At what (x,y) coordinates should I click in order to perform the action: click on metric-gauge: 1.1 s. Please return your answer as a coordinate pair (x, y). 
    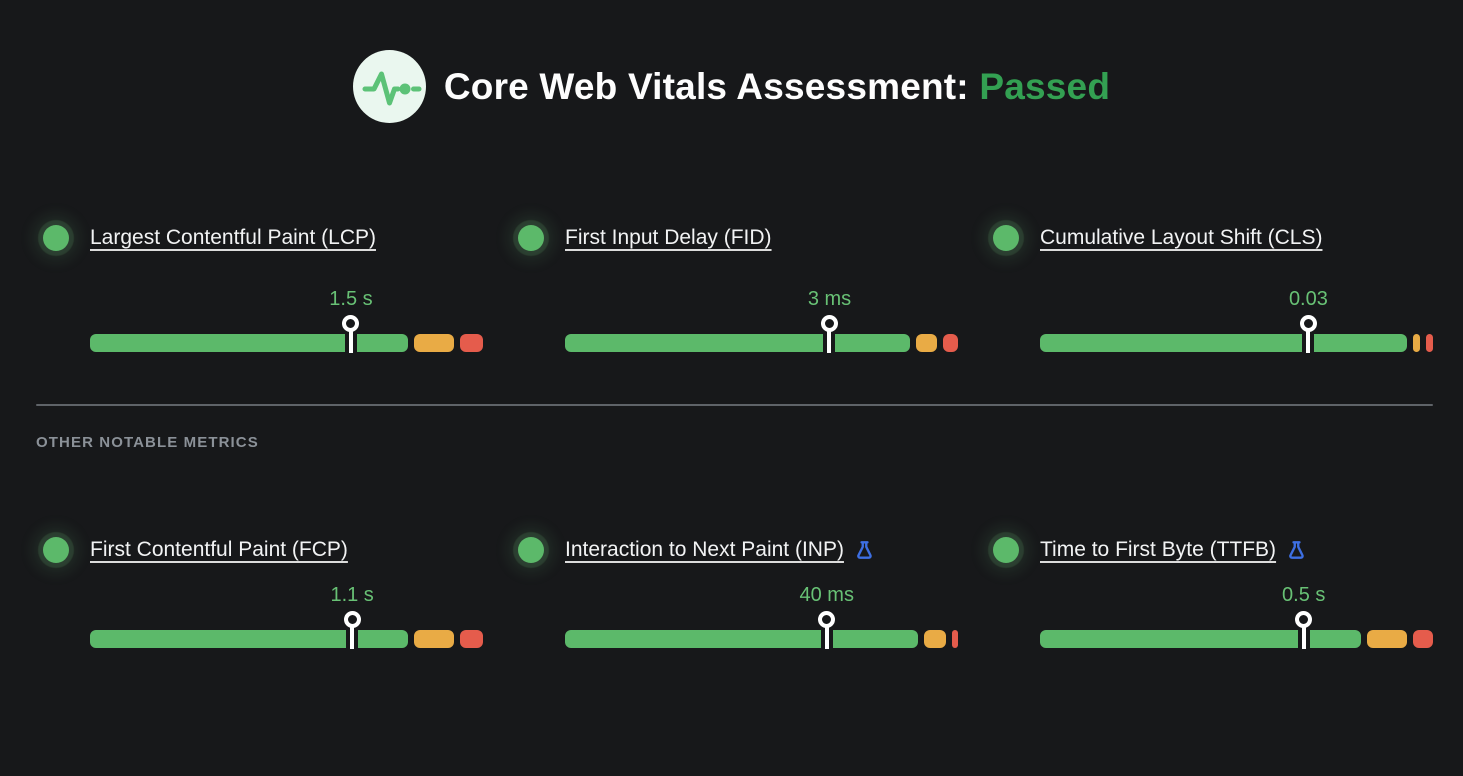
    Looking at the image, I should click on (286, 616).